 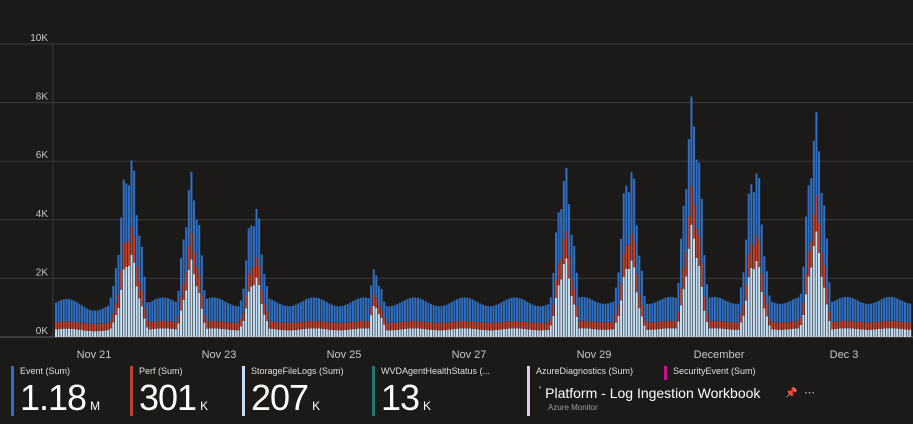 I want to click on more-icon: ⋯, so click(x=809, y=393).